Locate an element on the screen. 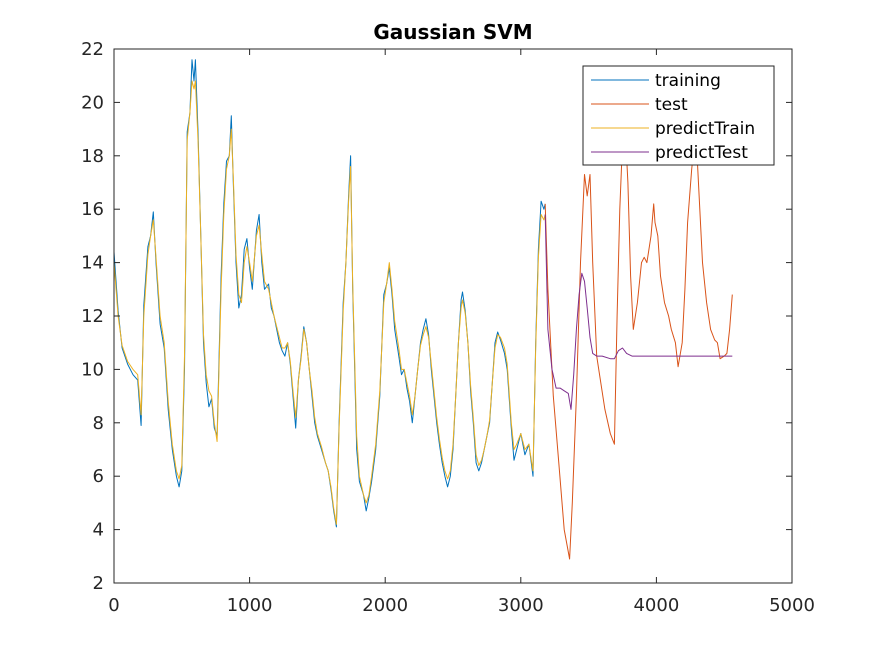  y-tick-label: 14 is located at coordinates (92, 263).